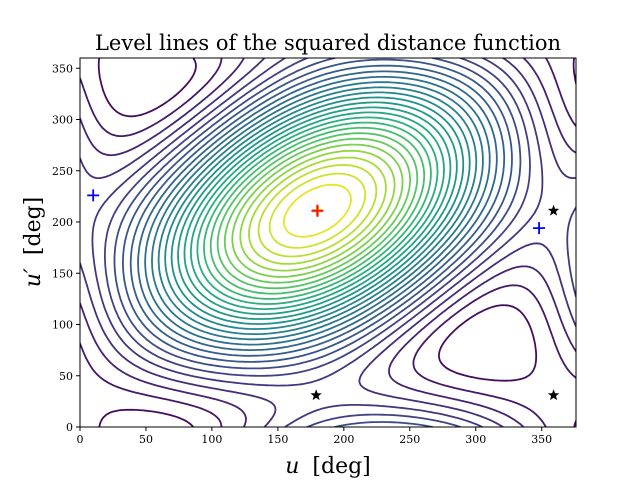  Describe the element at coordinates (33, 226) in the screenshot. I see `y-axis-label-unit: [deg]` at that location.